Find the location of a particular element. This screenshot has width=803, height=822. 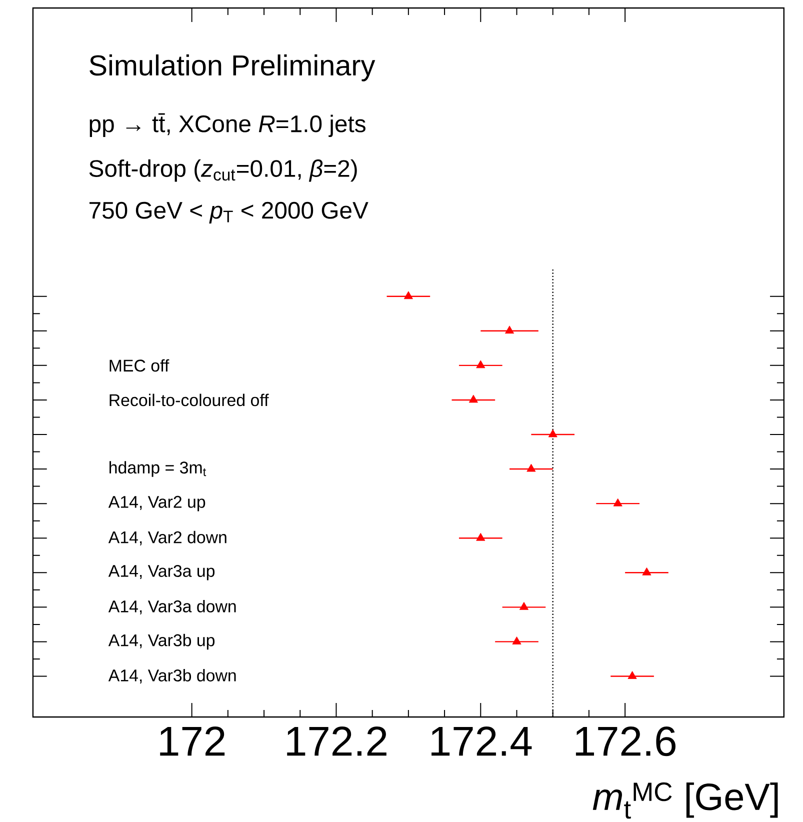

y-tick-label: hdamp = 3m$_{t}$ is located at coordinates (158, 469).